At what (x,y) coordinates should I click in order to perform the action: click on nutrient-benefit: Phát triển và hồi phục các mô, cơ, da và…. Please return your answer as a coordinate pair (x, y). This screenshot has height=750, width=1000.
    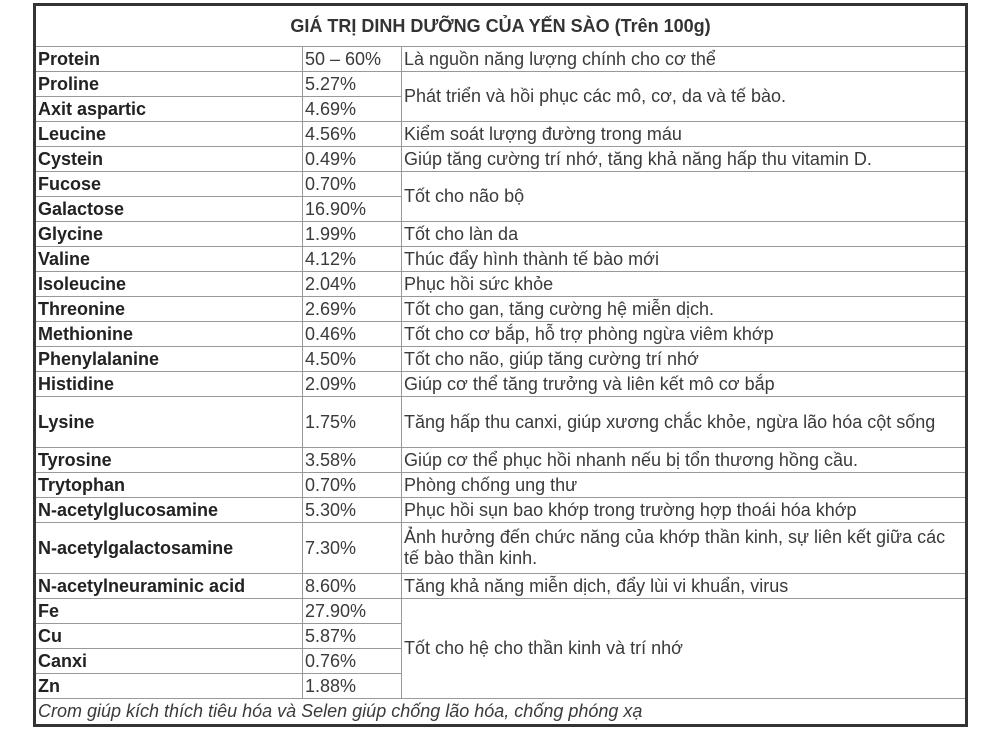
    Looking at the image, I should click on (684, 96).